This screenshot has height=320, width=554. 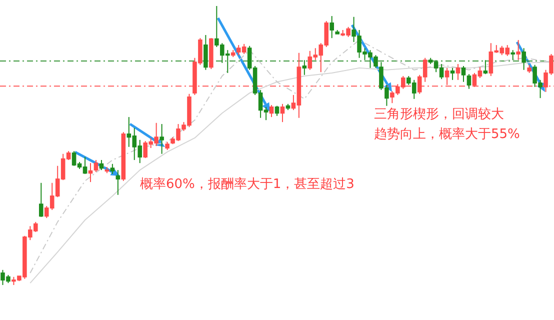 What do you see at coordinates (447, 135) in the screenshot?
I see `annotation: 趋势向上，概率大于55%` at bounding box center [447, 135].